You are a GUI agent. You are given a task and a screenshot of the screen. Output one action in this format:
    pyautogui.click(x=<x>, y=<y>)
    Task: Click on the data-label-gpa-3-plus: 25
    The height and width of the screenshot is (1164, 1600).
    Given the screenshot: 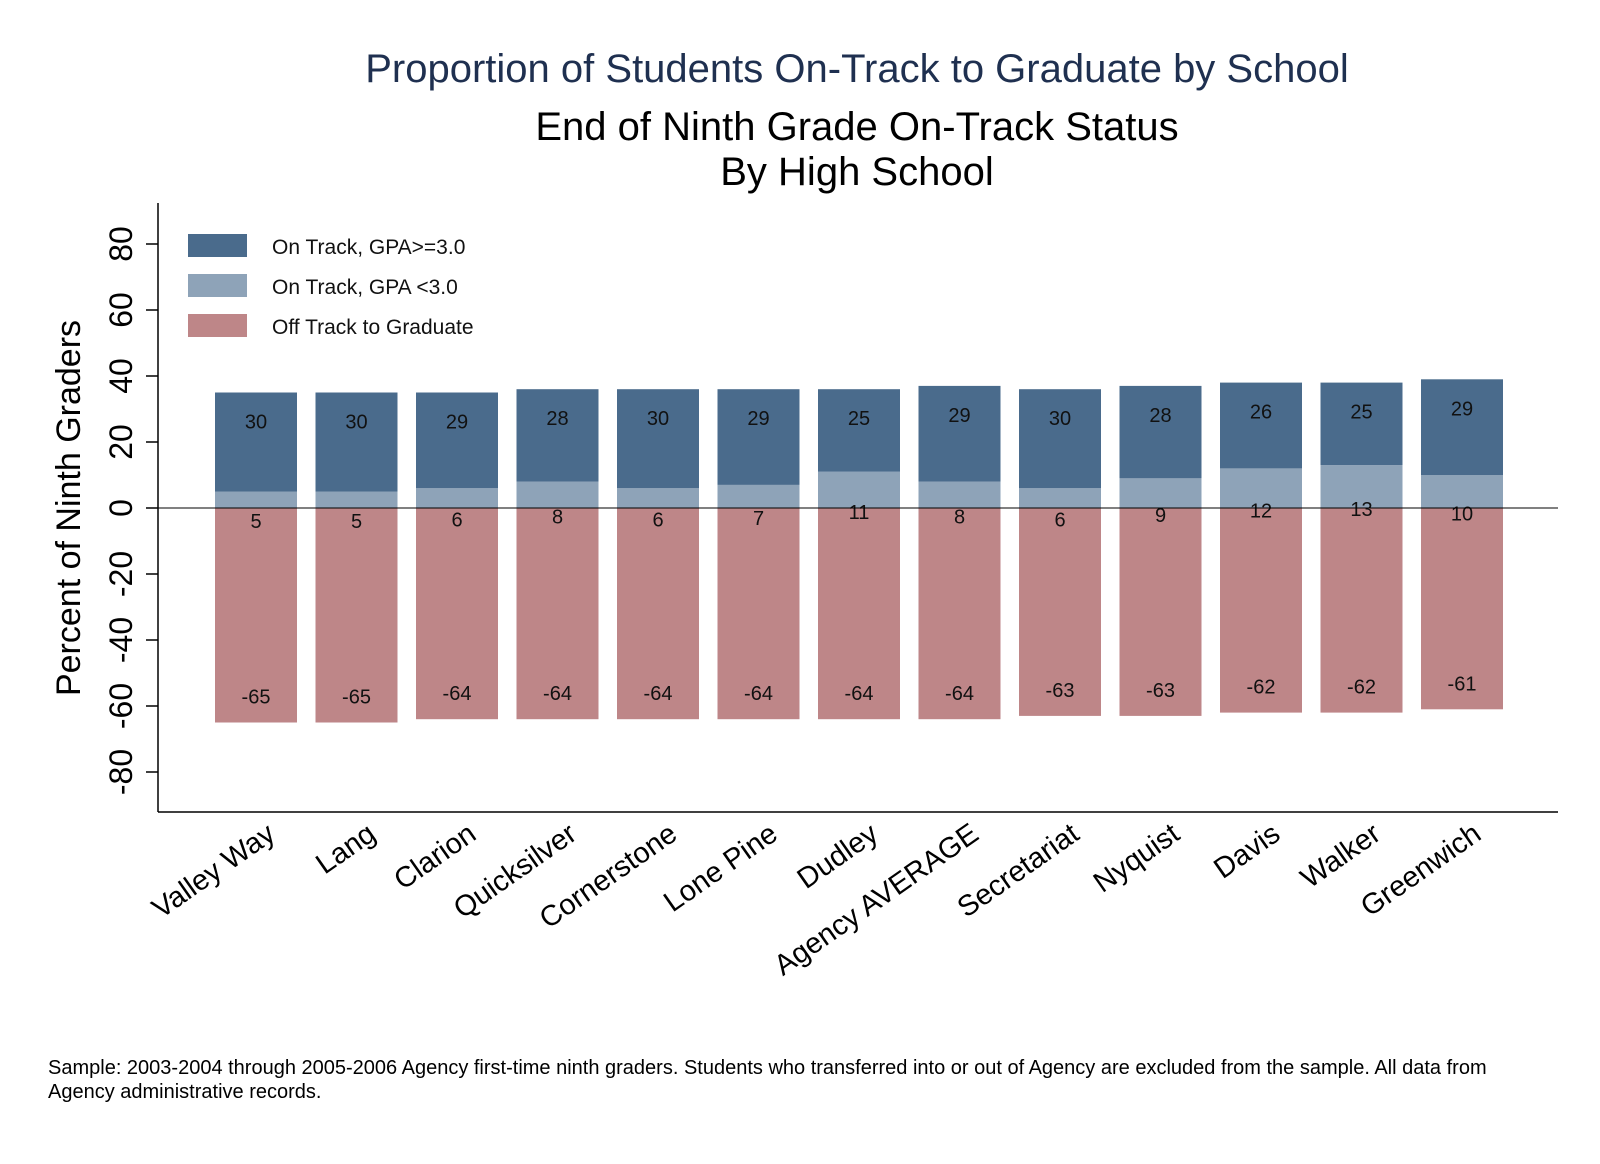 What is the action you would take?
    pyautogui.click(x=1361, y=413)
    